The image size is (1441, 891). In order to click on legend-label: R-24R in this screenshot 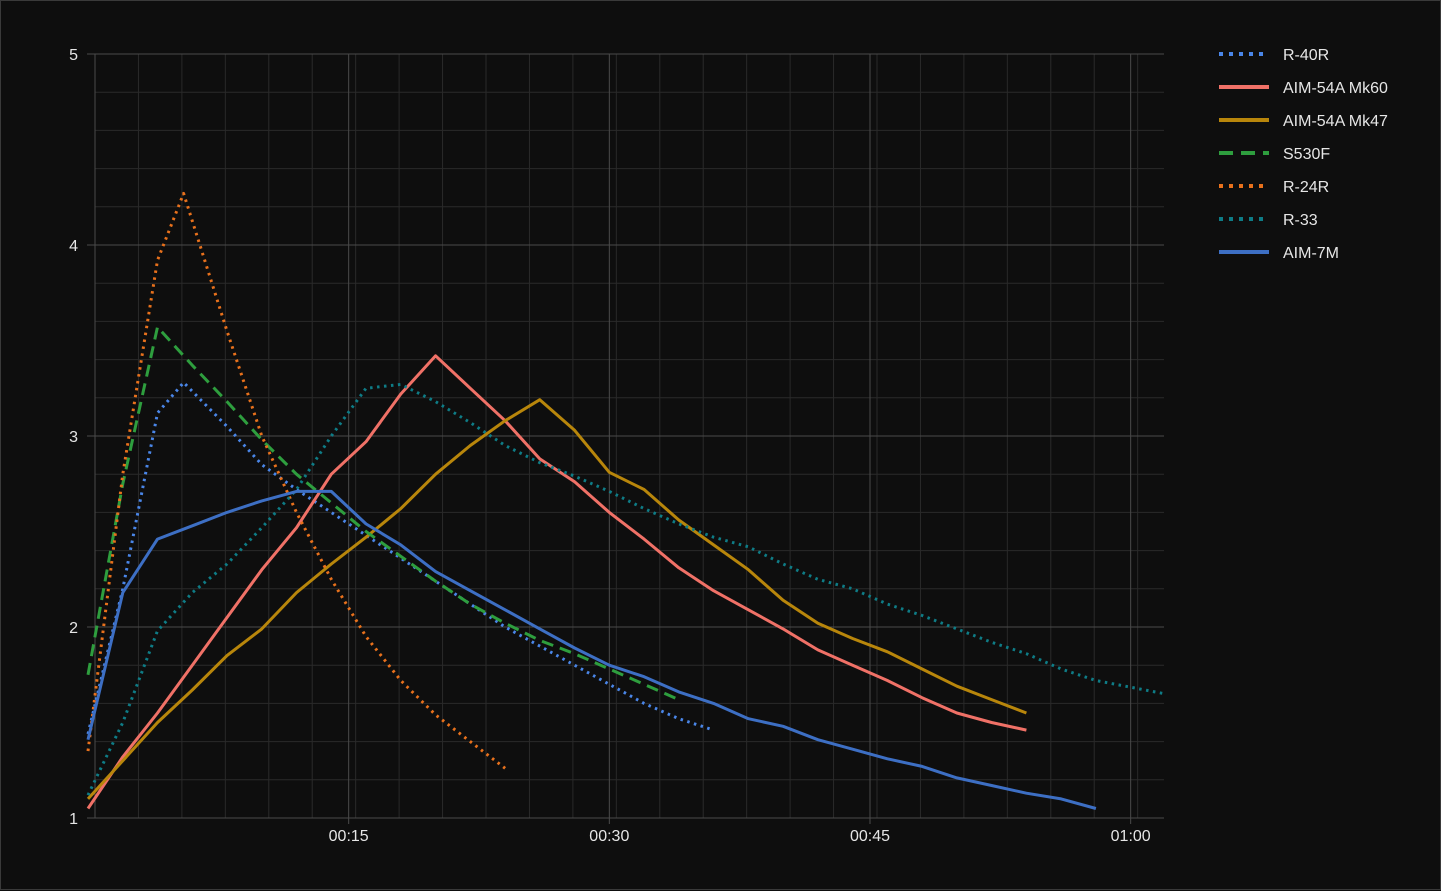, I will do `click(1306, 187)`.